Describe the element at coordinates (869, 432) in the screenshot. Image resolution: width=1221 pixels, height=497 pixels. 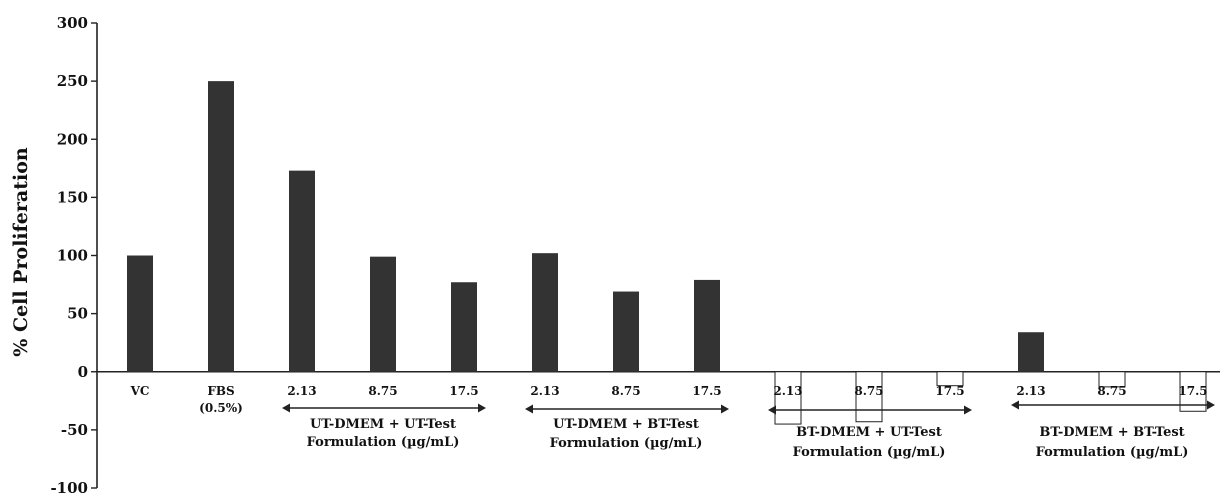
I see `group-label-line1: BT-DMEM + UT-Test` at that location.